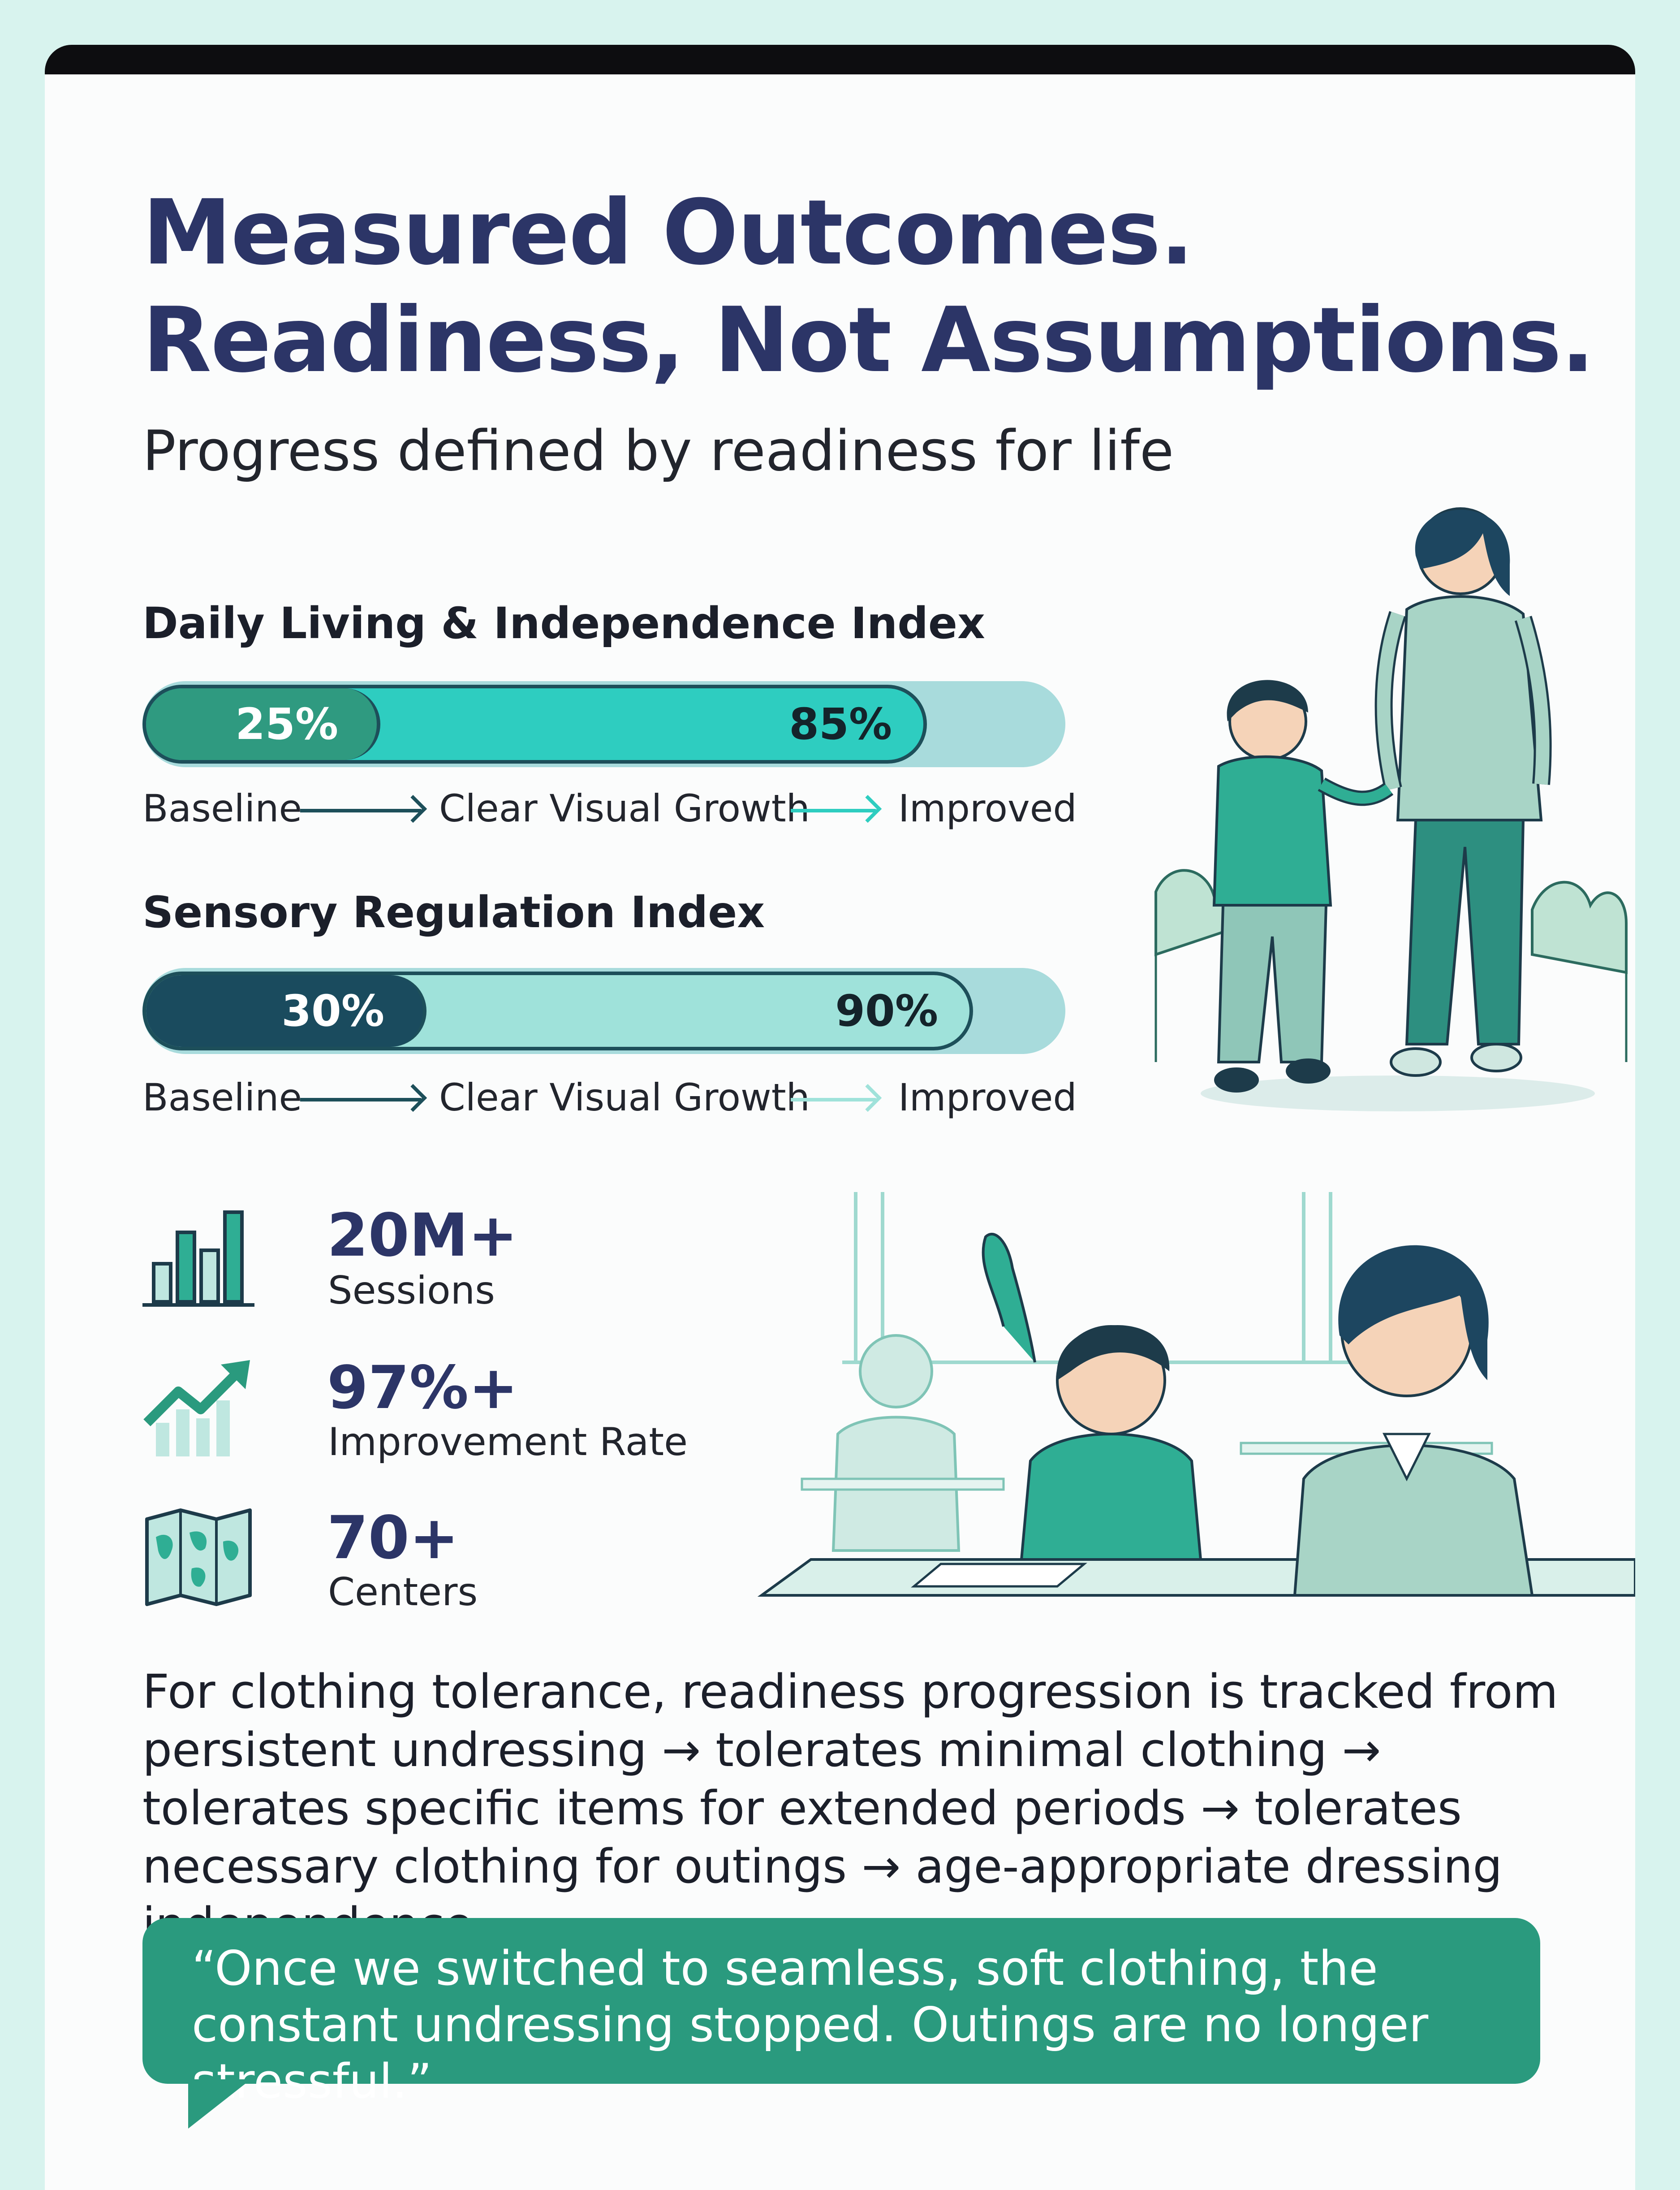  I want to click on stat-improvement-value: 97%+, so click(423, 1387).